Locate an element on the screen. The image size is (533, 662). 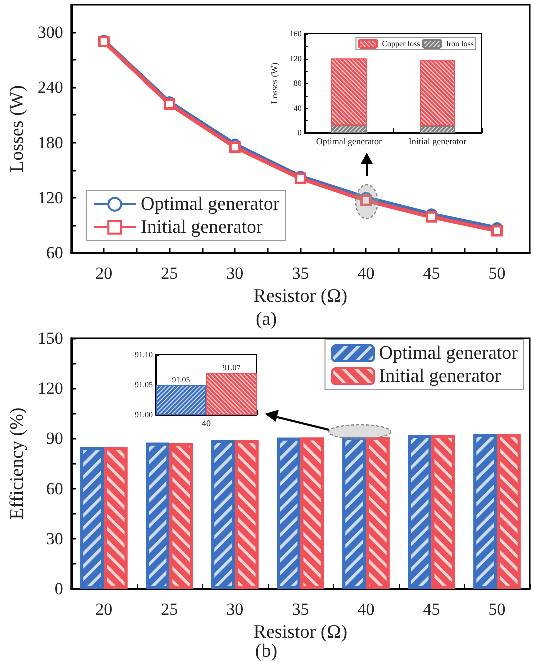
y-tick-label: 91.05 is located at coordinates (144, 385).